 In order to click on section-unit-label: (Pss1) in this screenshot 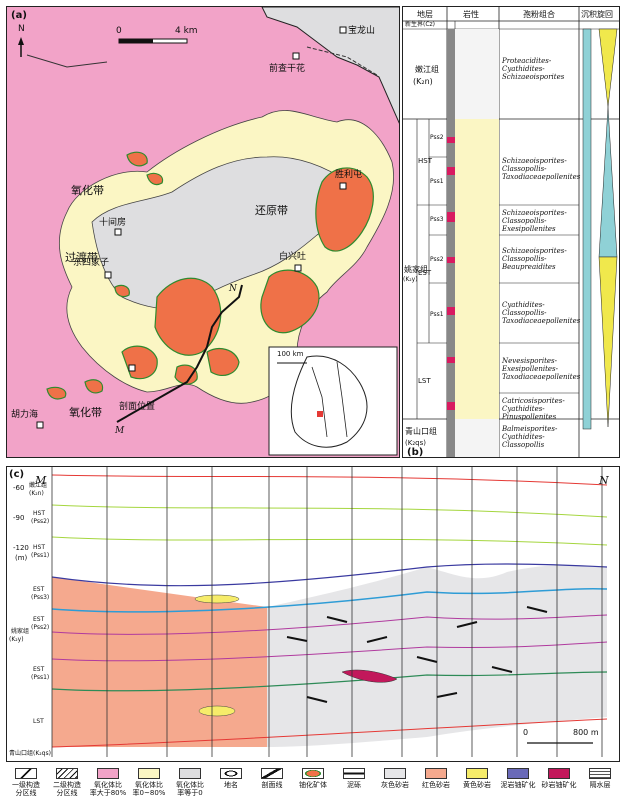, I will do `click(40, 677)`.